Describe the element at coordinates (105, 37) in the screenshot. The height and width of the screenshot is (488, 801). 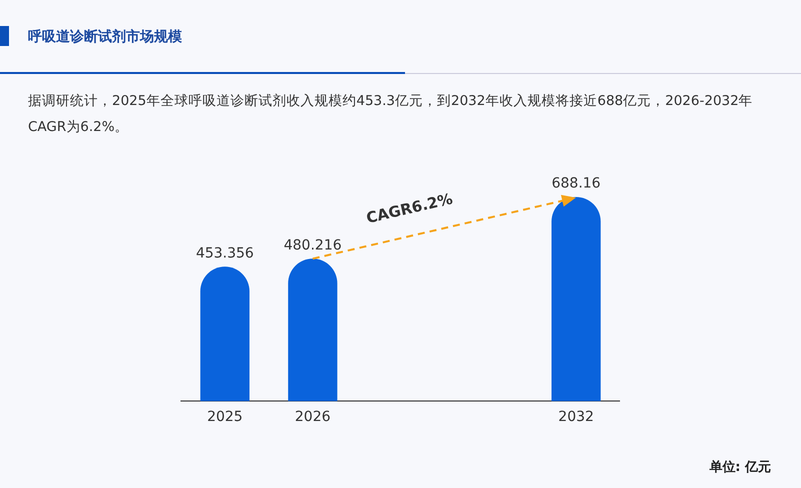
I see `chart-title: 呼吸道诊断试剂市场规模` at that location.